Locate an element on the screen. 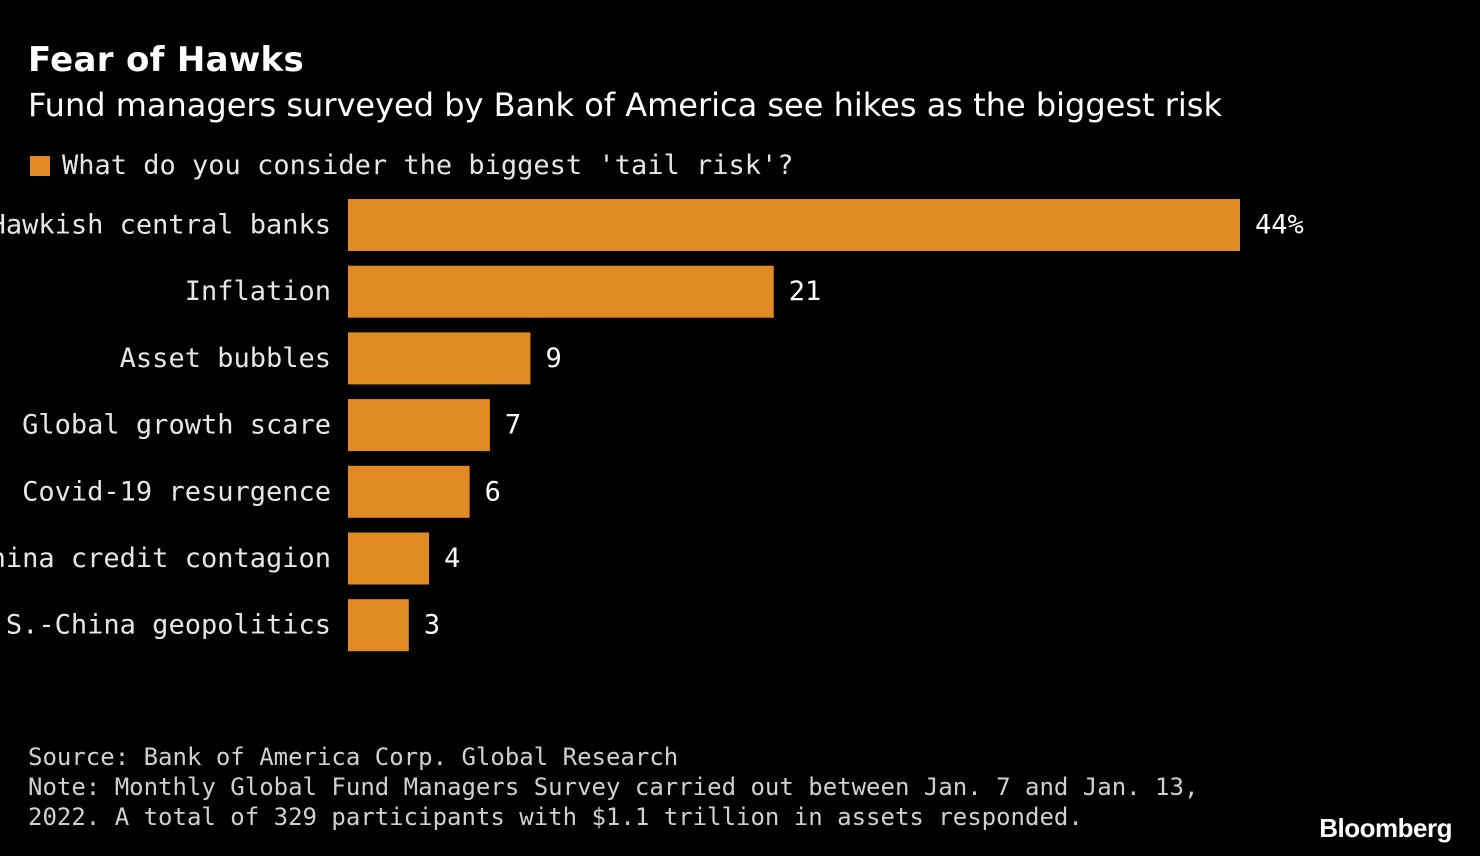 The width and height of the screenshot is (1480, 856). category-label: Inflation is located at coordinates (258, 291).